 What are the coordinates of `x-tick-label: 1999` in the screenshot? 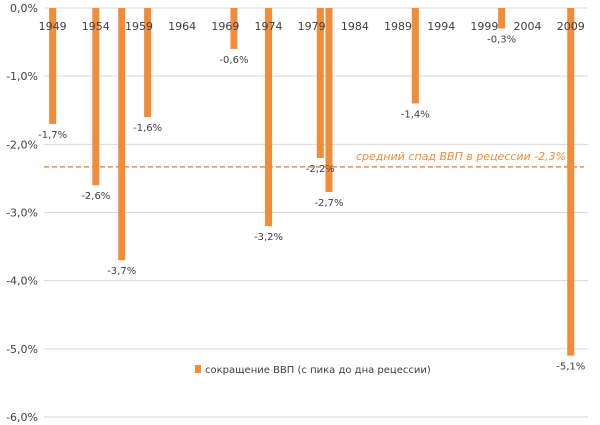 It's located at (484, 26).